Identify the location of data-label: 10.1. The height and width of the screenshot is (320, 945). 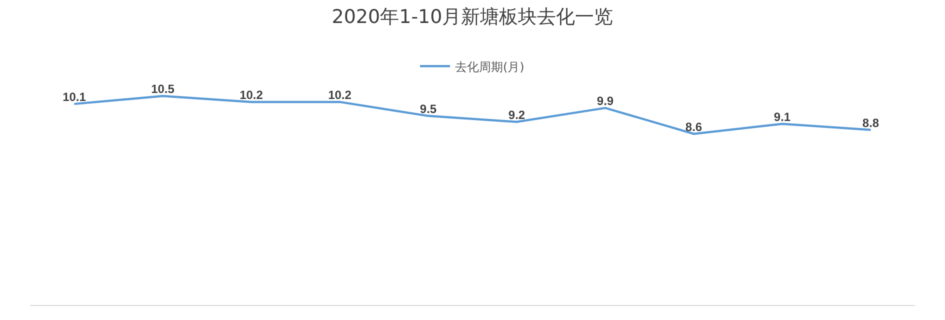
(74, 97).